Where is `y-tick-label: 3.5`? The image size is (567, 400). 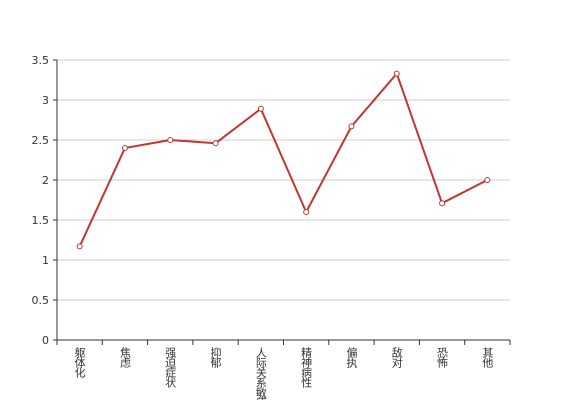
y-tick-label: 3.5 is located at coordinates (41, 60).